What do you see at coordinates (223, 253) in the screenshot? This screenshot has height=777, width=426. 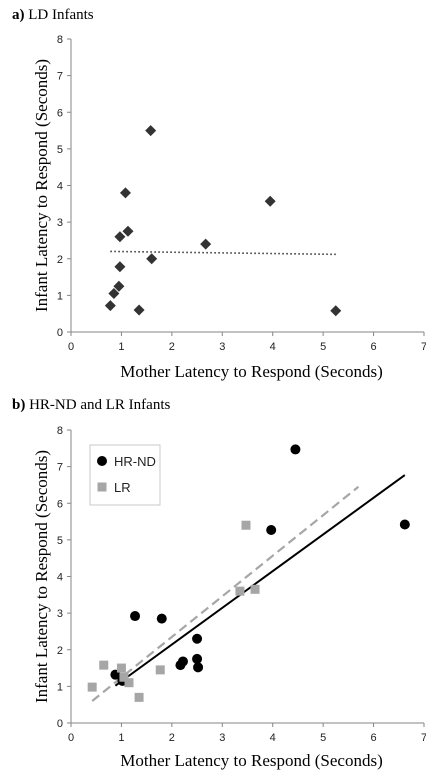 I see `trendline` at bounding box center [223, 253].